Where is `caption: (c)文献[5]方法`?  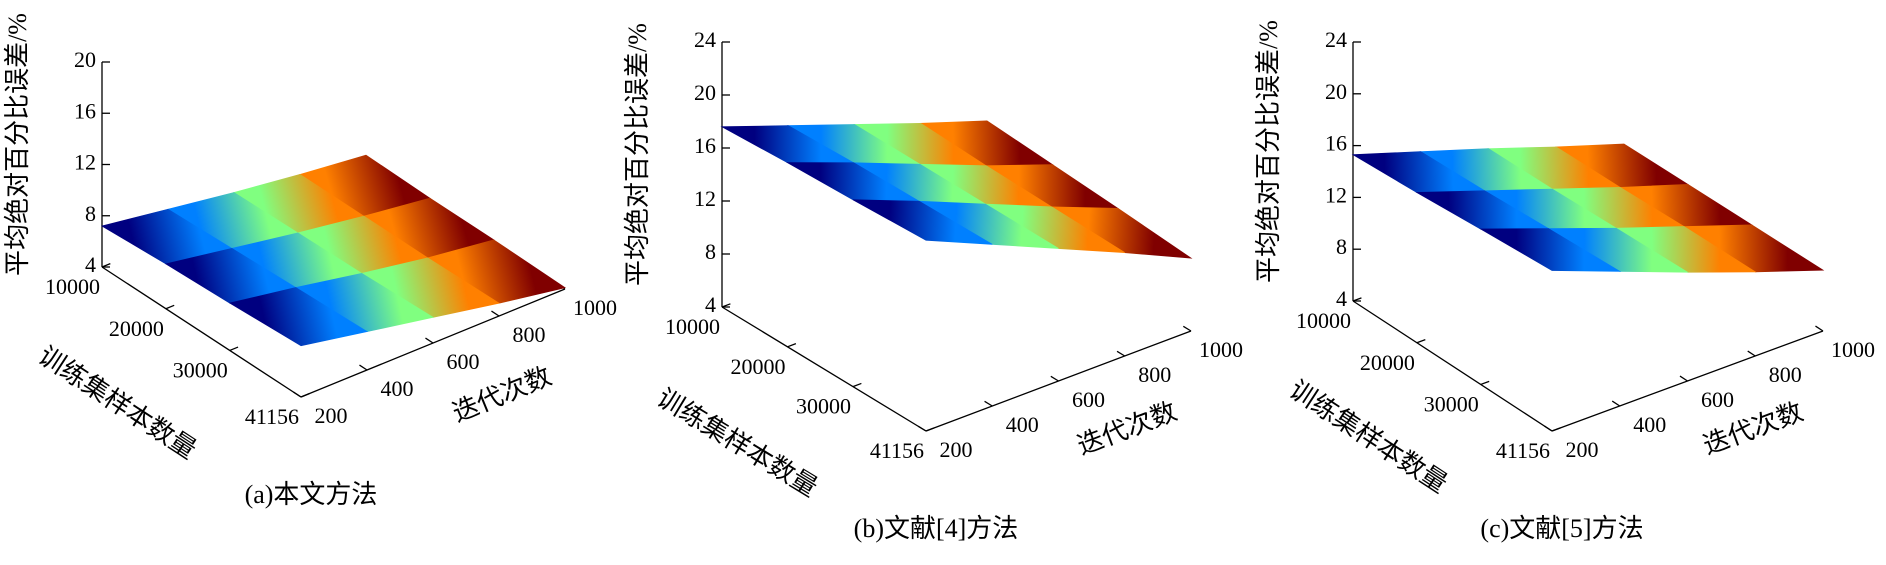
caption: (c)文献[5]方法 is located at coordinates (1561, 528).